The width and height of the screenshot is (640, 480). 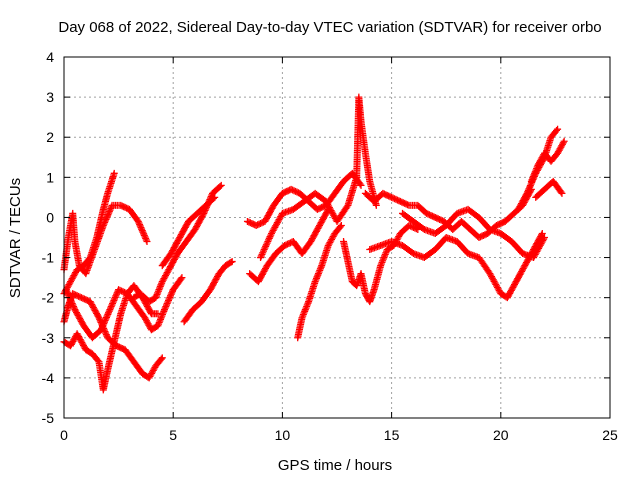 What do you see at coordinates (392, 435) in the screenshot?
I see `x-tick-label: 15` at bounding box center [392, 435].